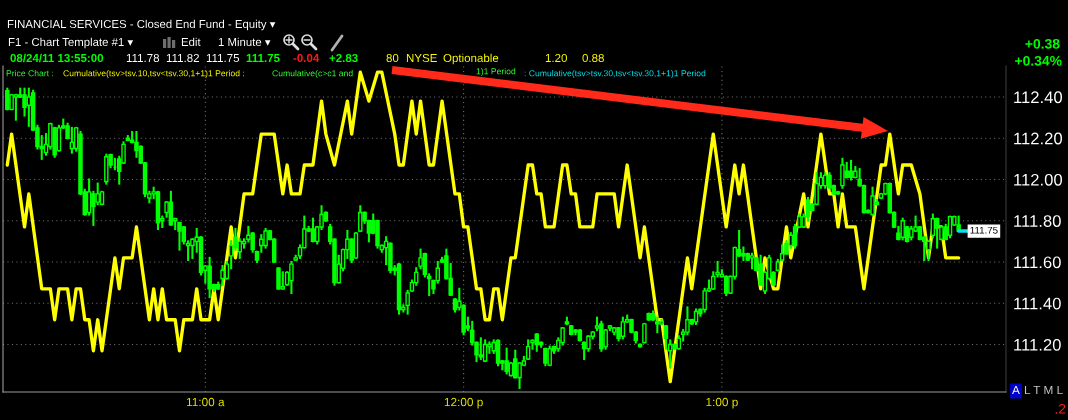 This screenshot has height=420, width=1068. I want to click on text: 111.82, so click(182, 58).